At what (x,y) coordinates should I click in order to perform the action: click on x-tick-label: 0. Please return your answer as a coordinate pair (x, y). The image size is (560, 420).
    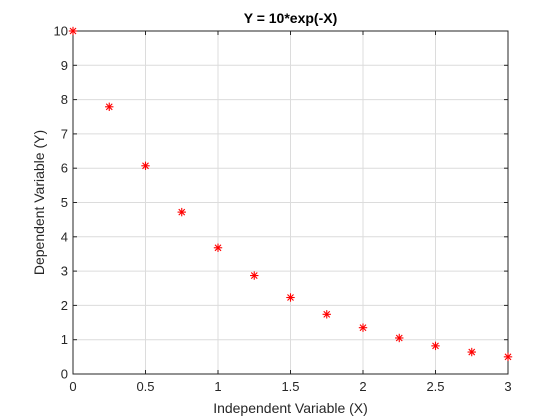
    Looking at the image, I should click on (72, 386).